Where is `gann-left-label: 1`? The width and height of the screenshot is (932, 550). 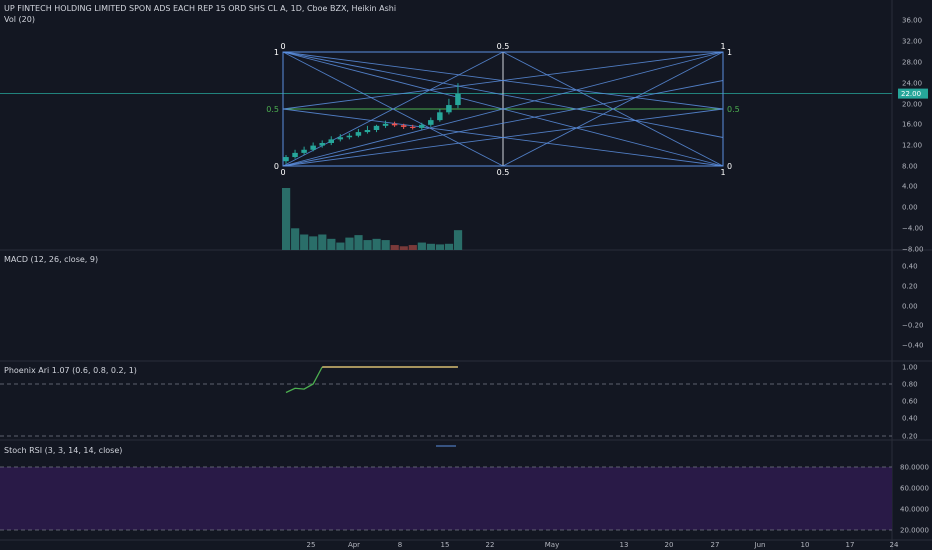 gann-left-label: 1 is located at coordinates (276, 52).